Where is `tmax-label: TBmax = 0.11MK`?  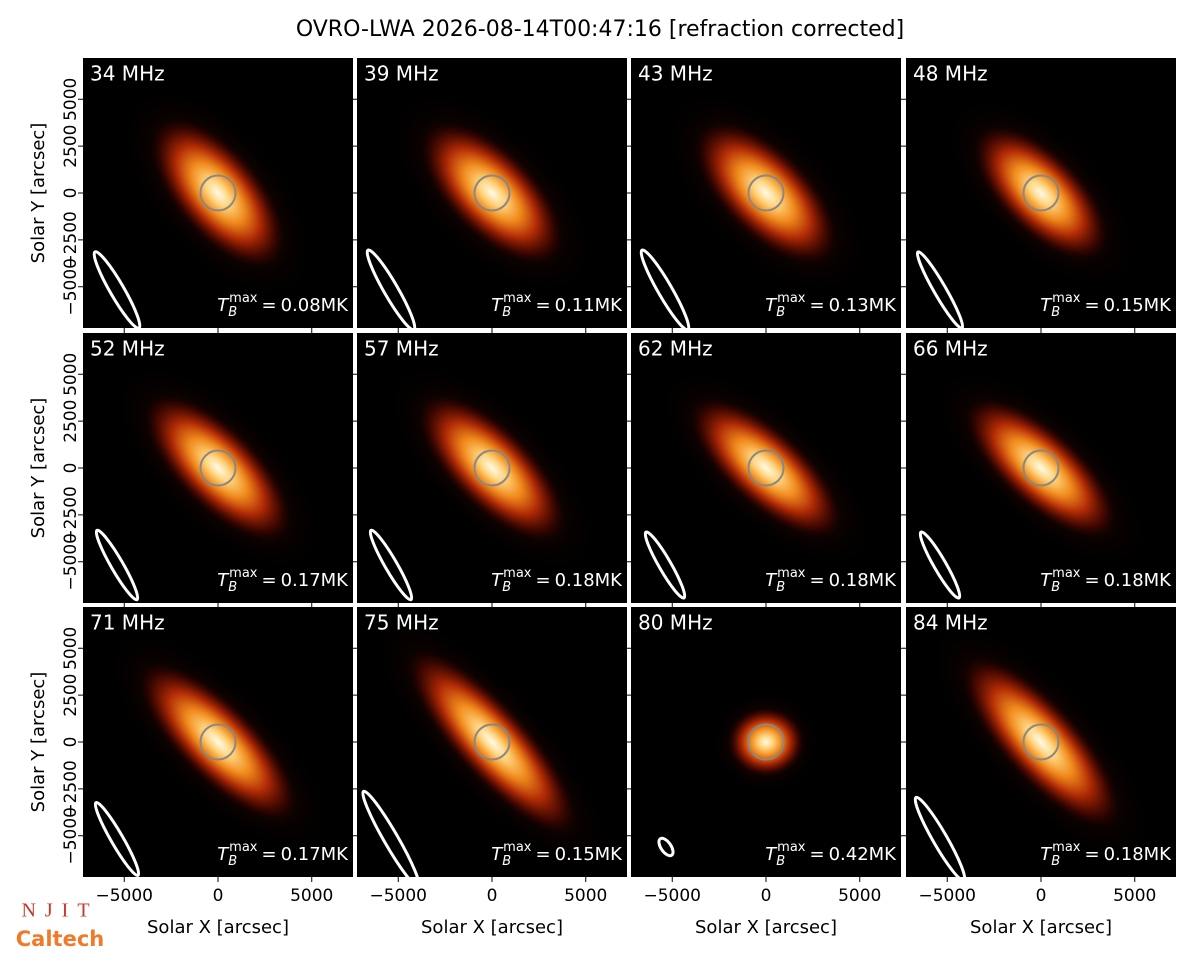 tmax-label: TBmax = 0.11MK is located at coordinates (557, 305).